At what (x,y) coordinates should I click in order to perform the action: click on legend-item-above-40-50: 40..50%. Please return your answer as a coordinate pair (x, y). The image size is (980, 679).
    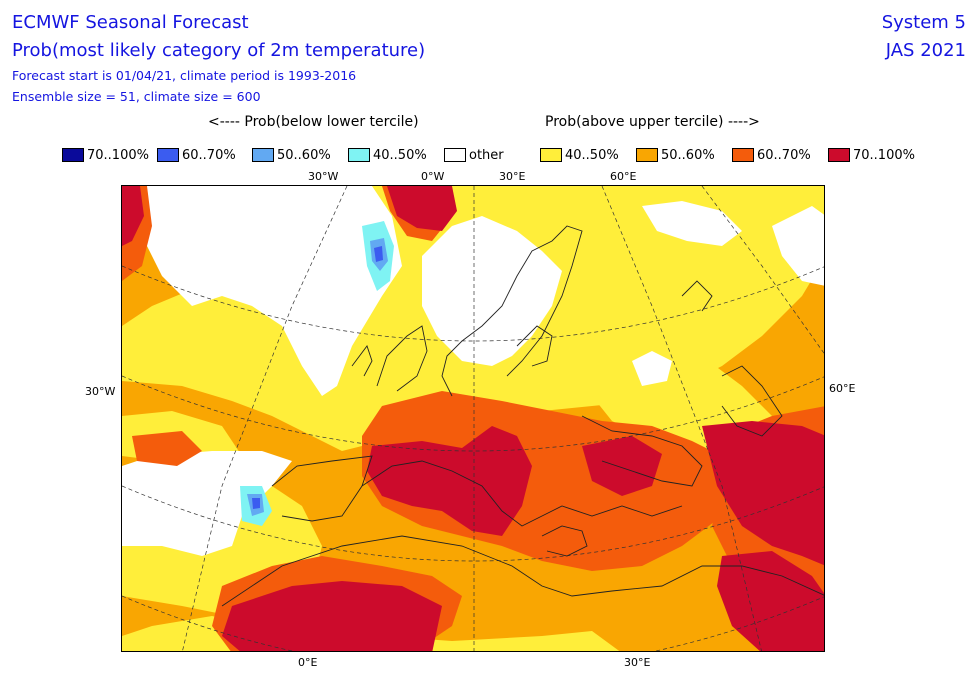
    Looking at the image, I should click on (579, 155).